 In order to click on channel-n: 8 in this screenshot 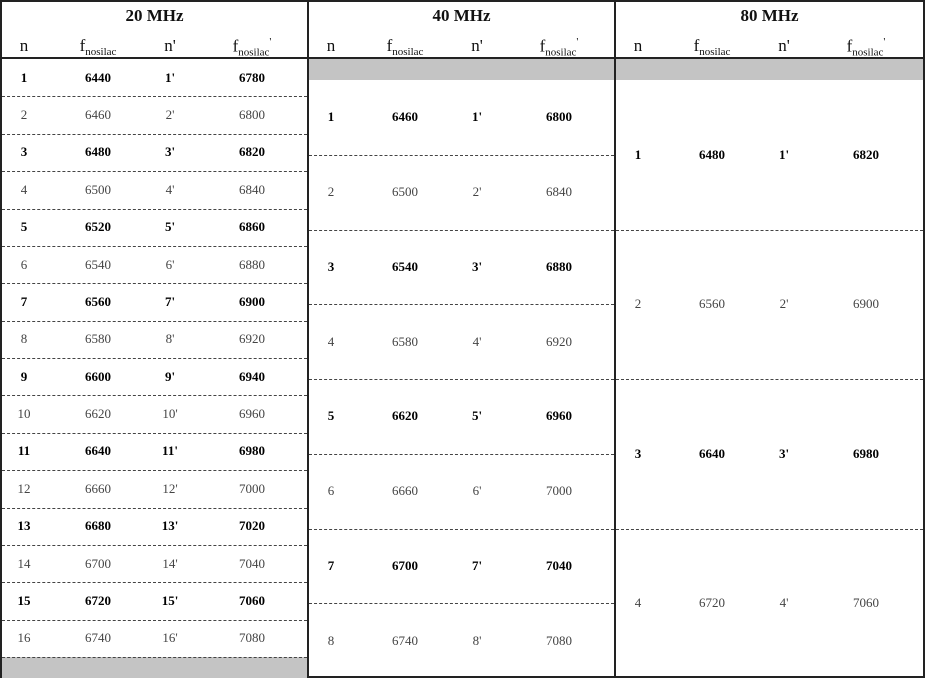, I will do `click(24, 339)`.